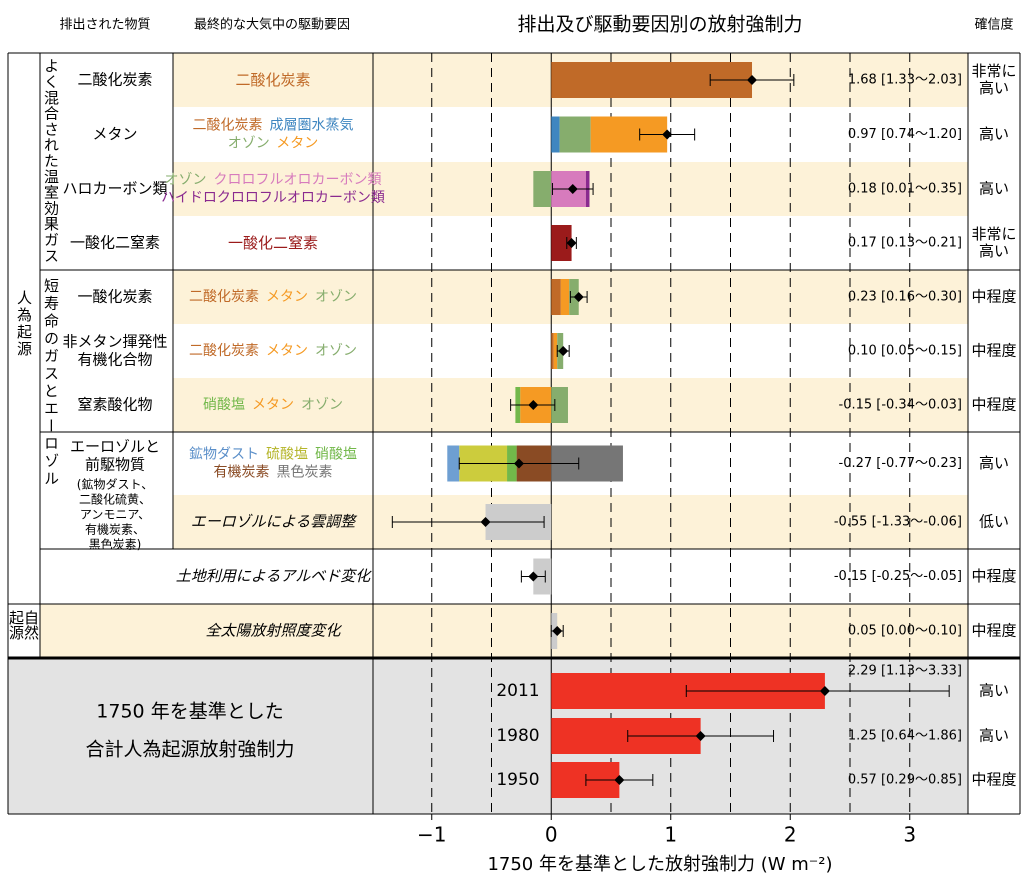 The image size is (1028, 879). I want to click on value-label: 0.97 [0.74～1.20], so click(905, 134).